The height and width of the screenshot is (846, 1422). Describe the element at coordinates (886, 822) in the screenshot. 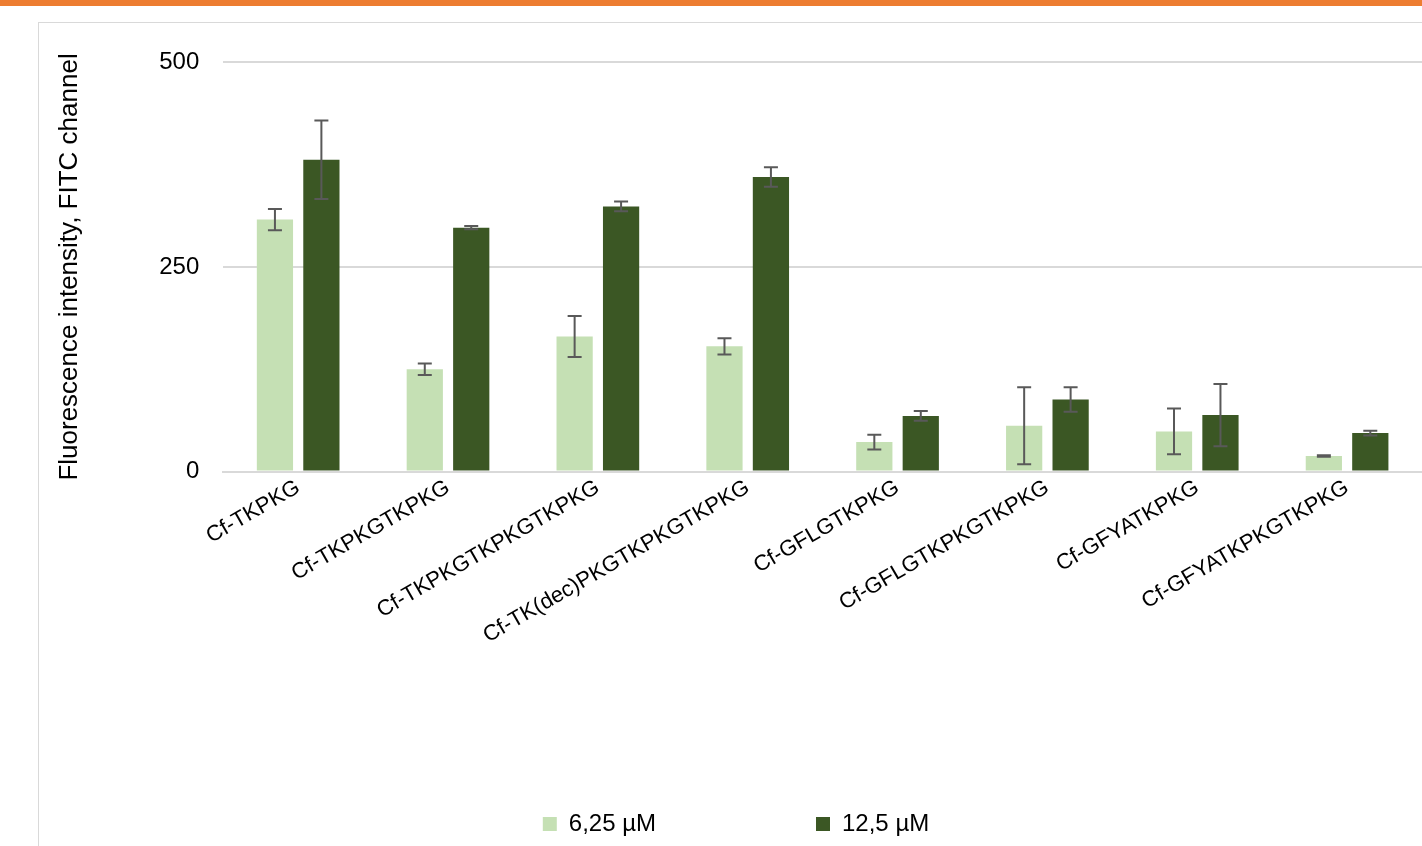

I see `legend-label: 12,5 µM` at that location.